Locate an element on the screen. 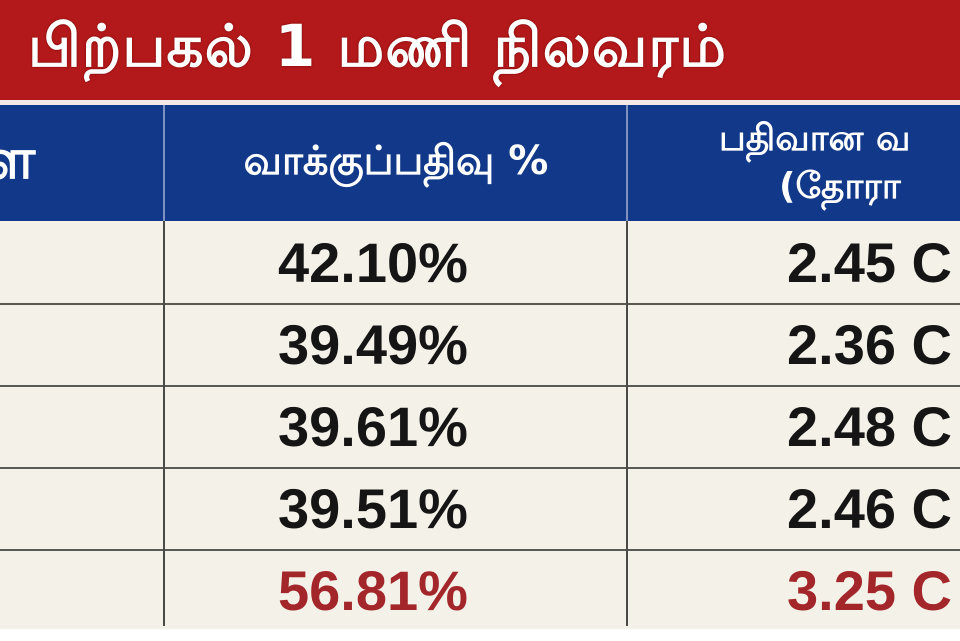 This screenshot has width=960, height=641. header-col-votes: பதிவான வ (தோரா is located at coordinates (794, 163).